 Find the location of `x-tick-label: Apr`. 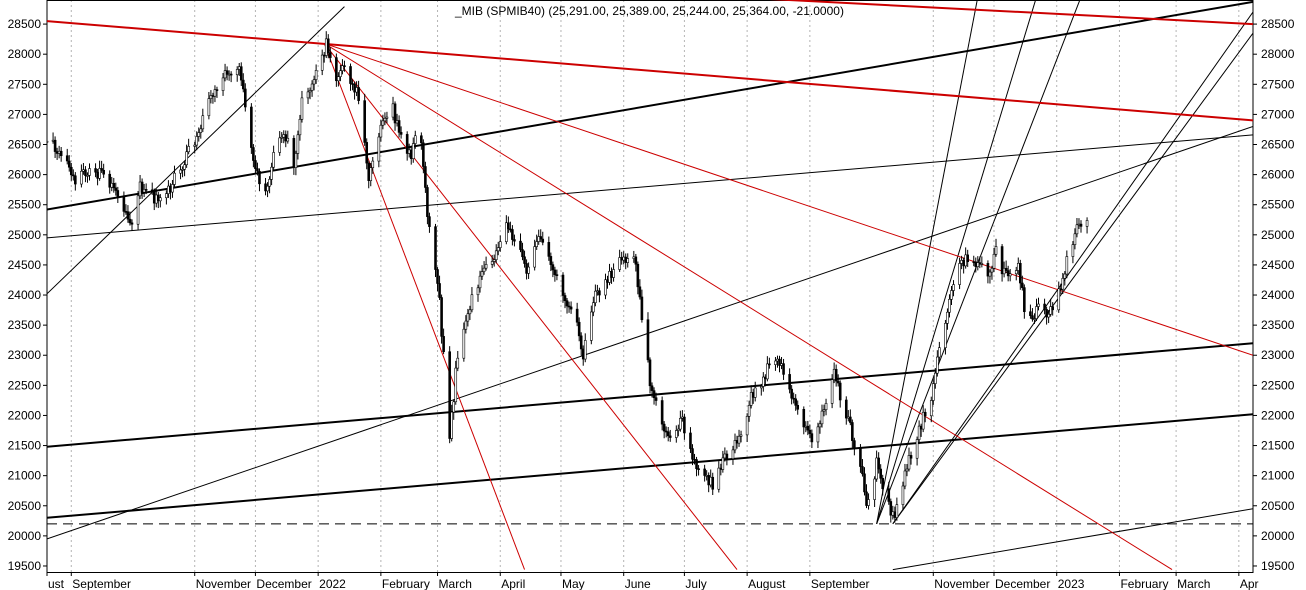

x-tick-label: Apr is located at coordinates (1249, 583).